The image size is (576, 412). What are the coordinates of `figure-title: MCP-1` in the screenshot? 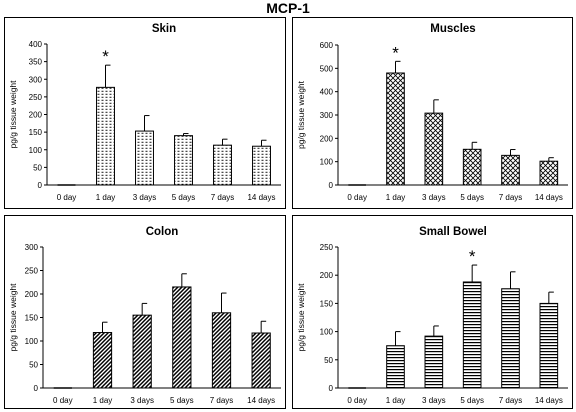 It's located at (288, 8).